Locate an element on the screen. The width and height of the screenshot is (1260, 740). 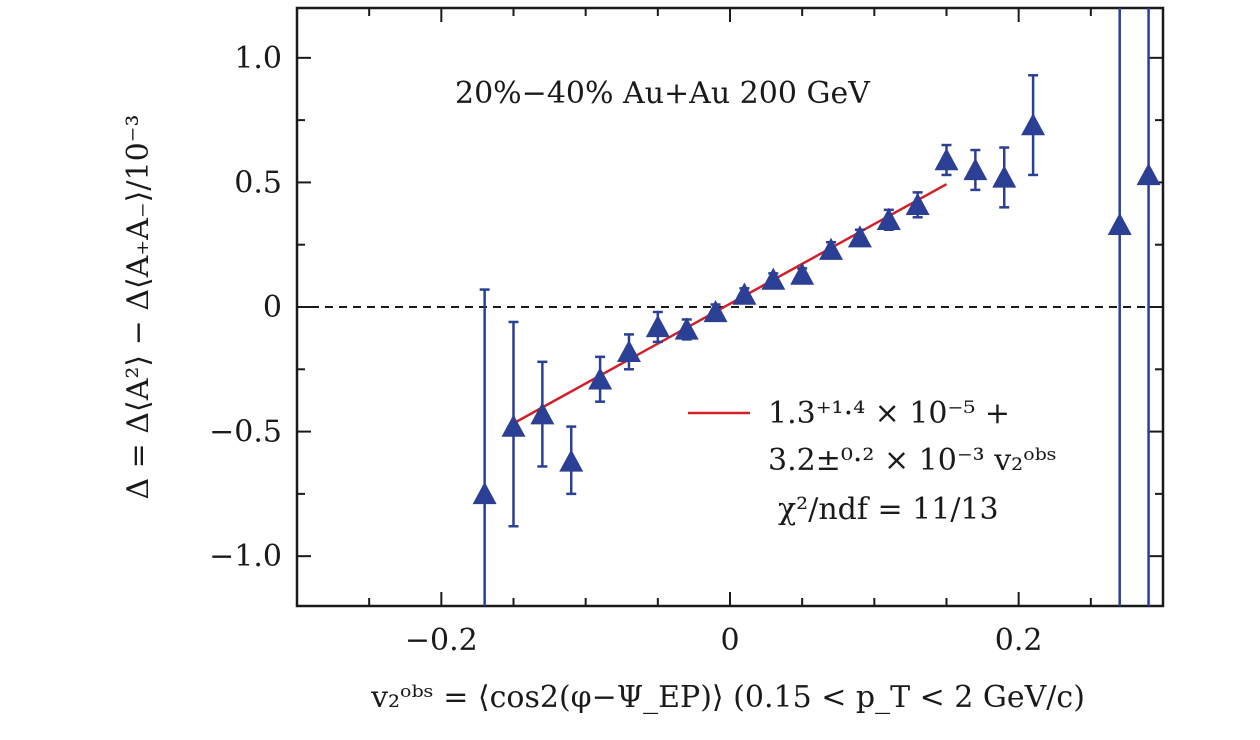
legend-line-3: χ²/ndf = 11/13 is located at coordinates (888, 509).